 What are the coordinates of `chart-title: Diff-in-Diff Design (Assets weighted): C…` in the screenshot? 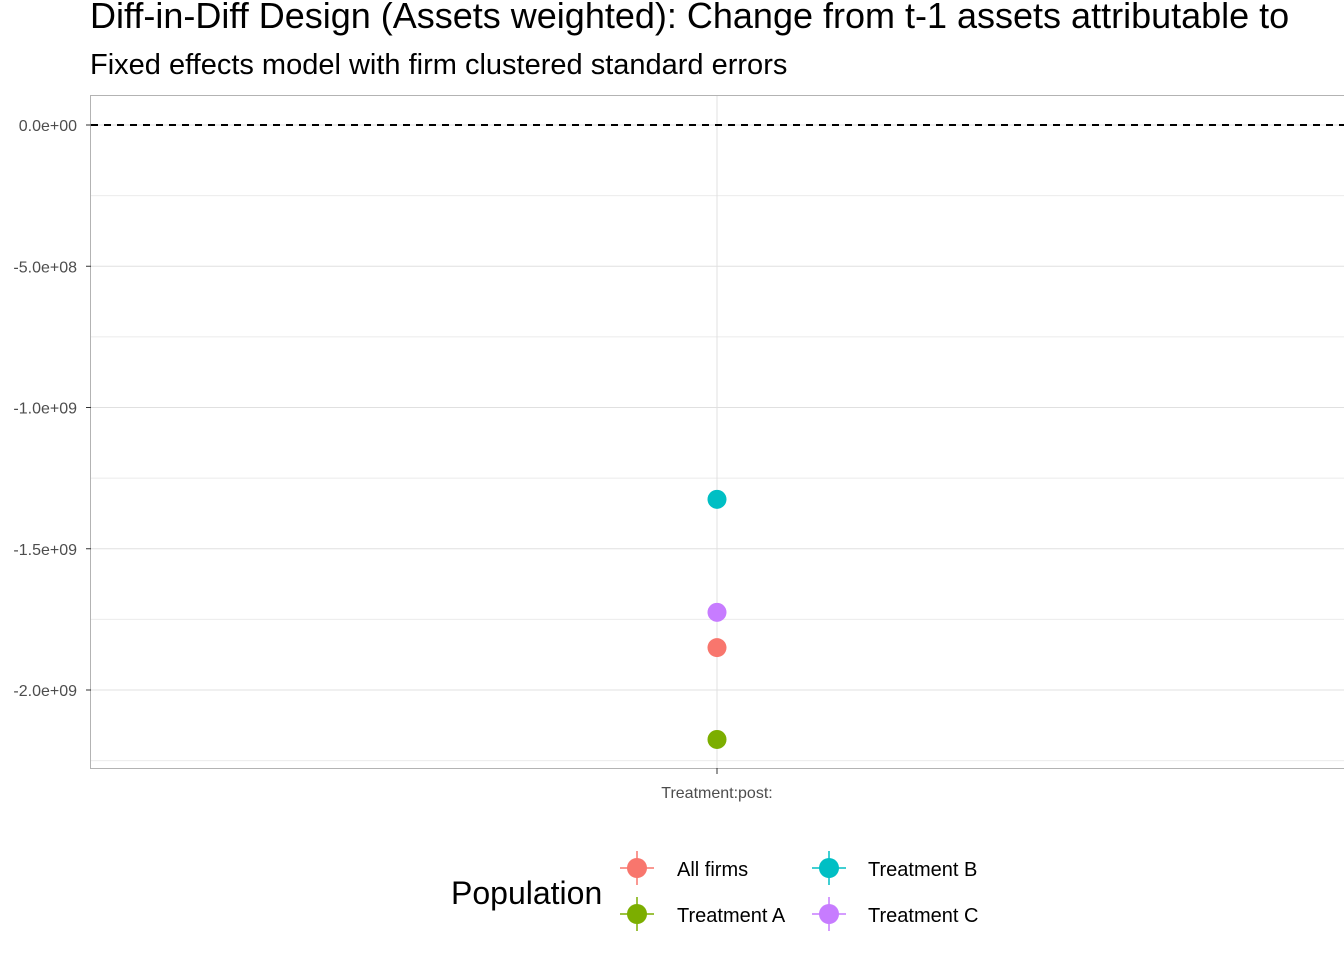 It's located at (689, 18).